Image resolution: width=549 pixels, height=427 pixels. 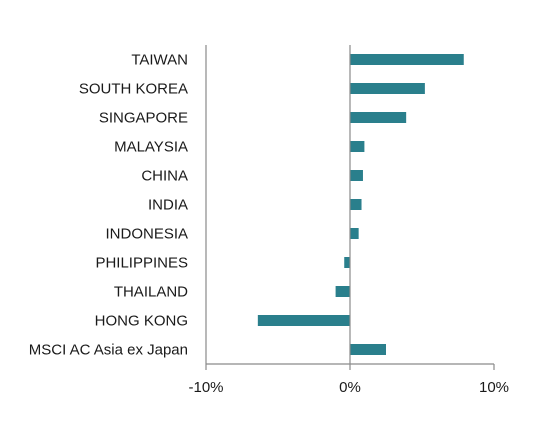 I want to click on bar-india, so click(x=356, y=204).